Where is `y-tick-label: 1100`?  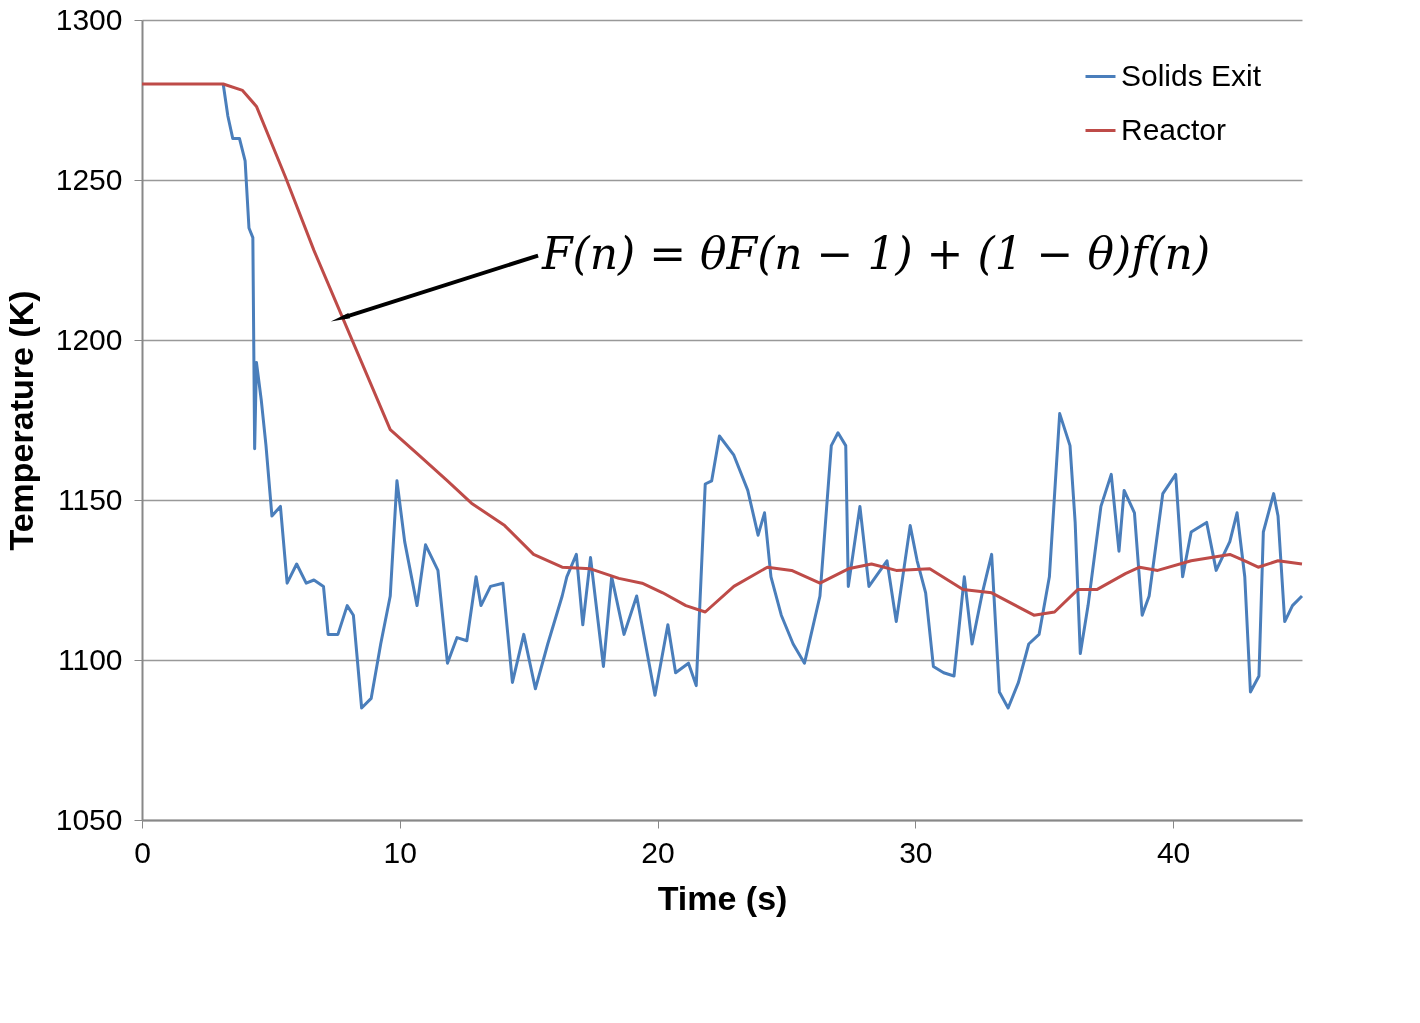
y-tick-label: 1100 is located at coordinates (90, 659).